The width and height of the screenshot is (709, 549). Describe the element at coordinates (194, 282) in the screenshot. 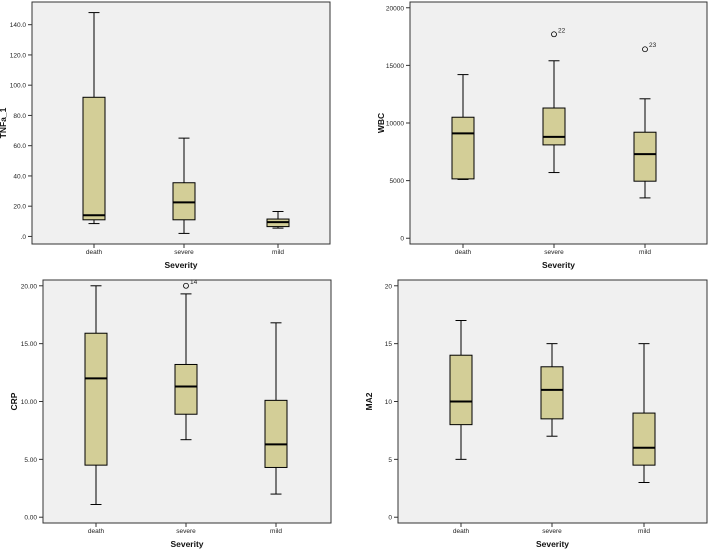

I see `outlier-label: 14` at that location.